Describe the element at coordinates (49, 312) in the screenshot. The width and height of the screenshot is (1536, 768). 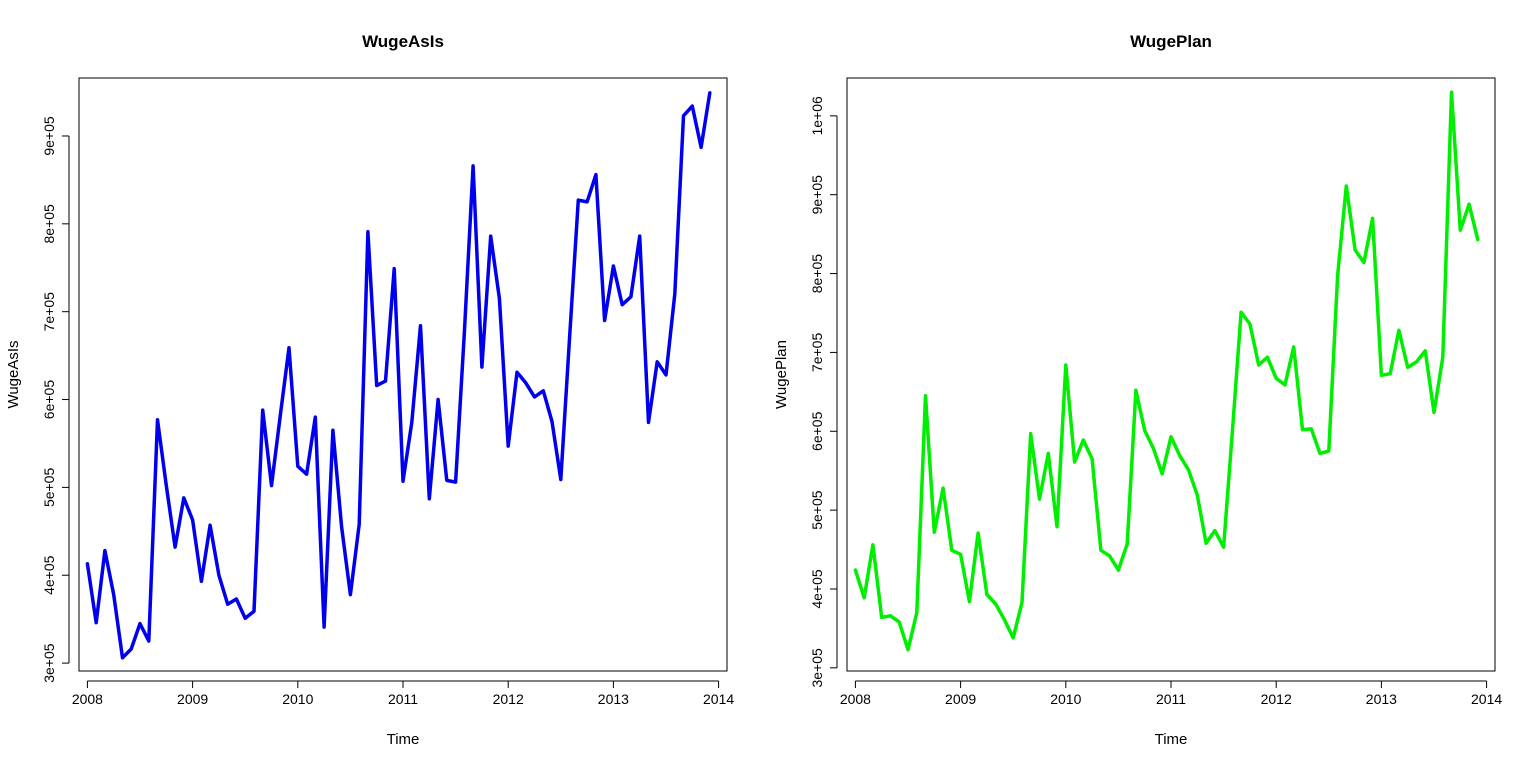
I see `y-tick-label: 7e+05` at that location.